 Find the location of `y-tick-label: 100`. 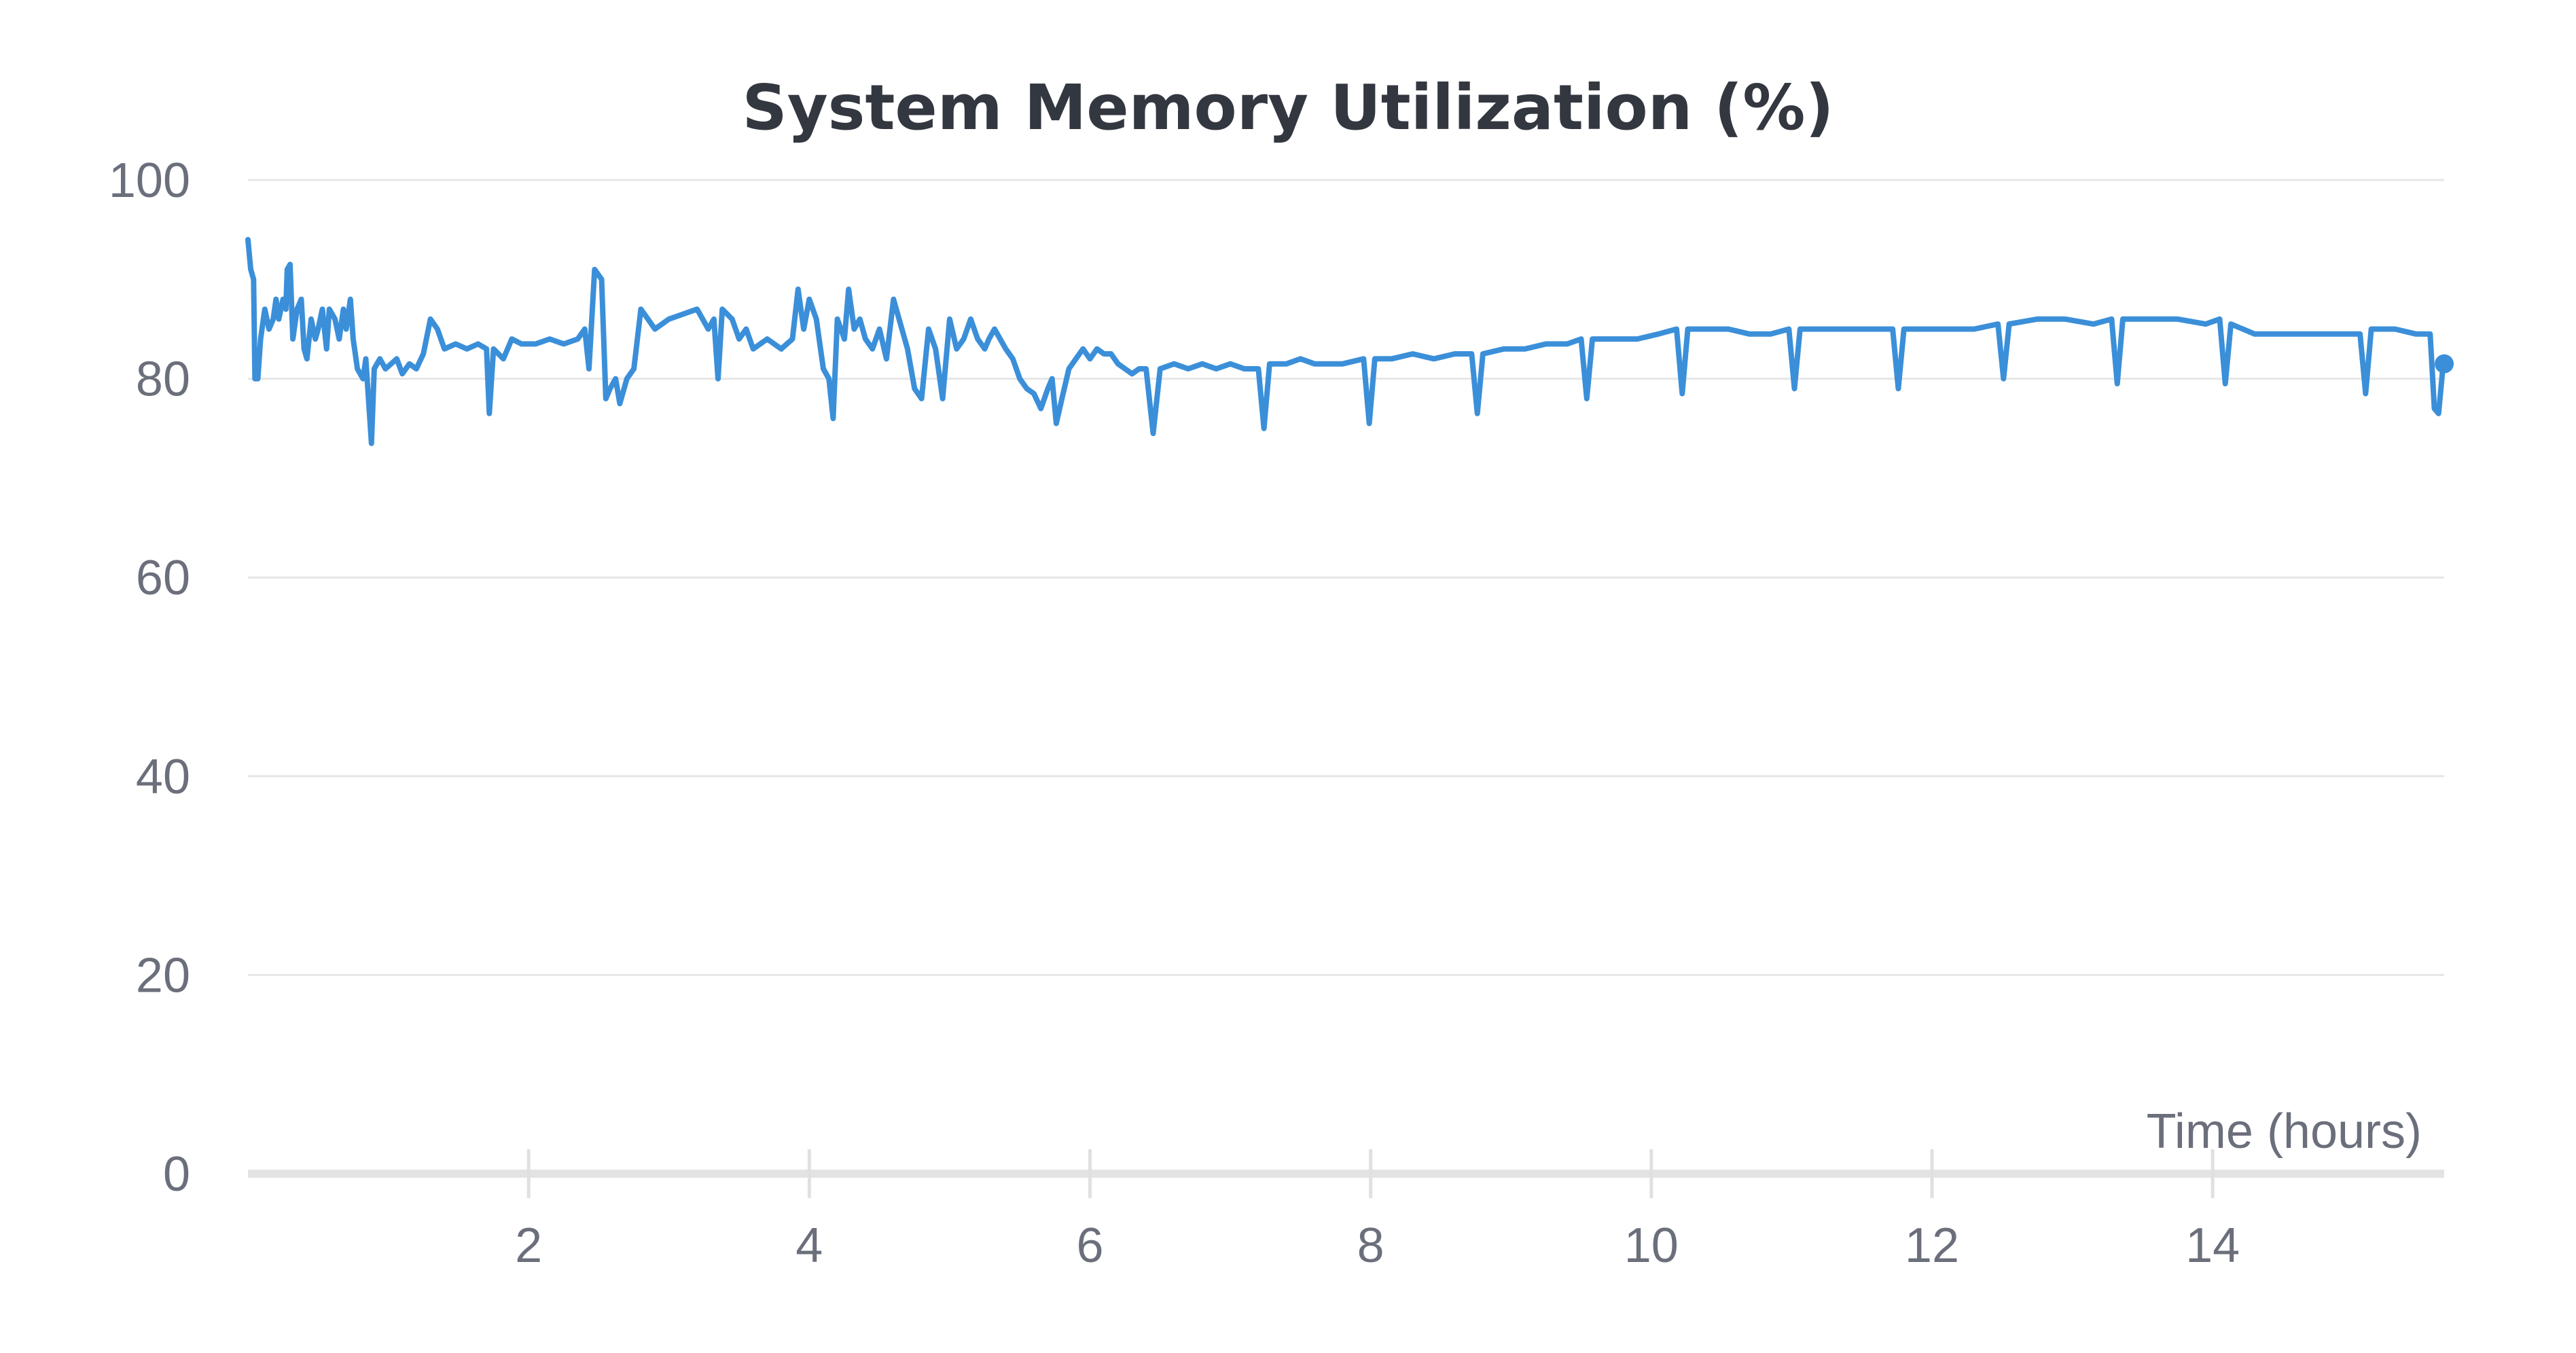

y-tick-label: 100 is located at coordinates (150, 181).